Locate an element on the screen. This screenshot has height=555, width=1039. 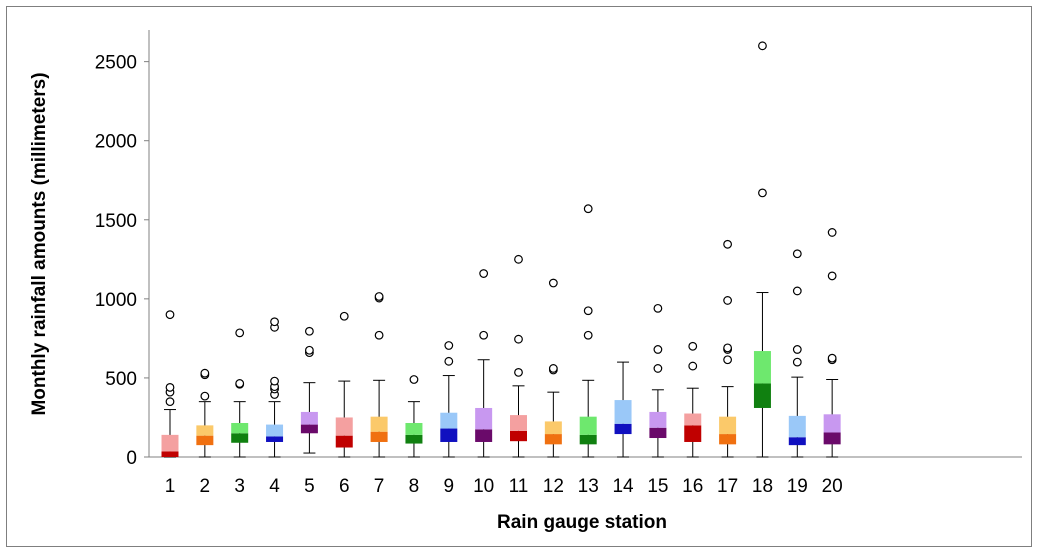
x-tick-label-15: 15 is located at coordinates (657, 486).